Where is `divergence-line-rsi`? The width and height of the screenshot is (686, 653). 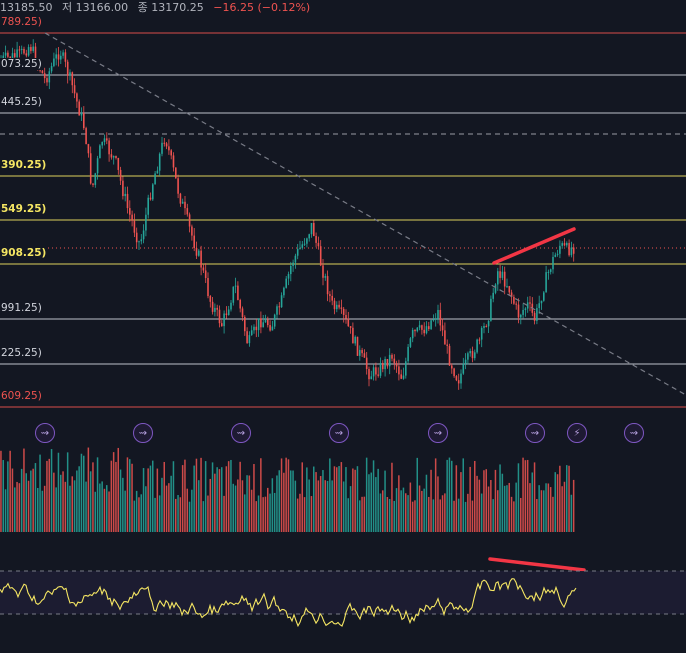
divergence-line-rsi is located at coordinates (537, 564).